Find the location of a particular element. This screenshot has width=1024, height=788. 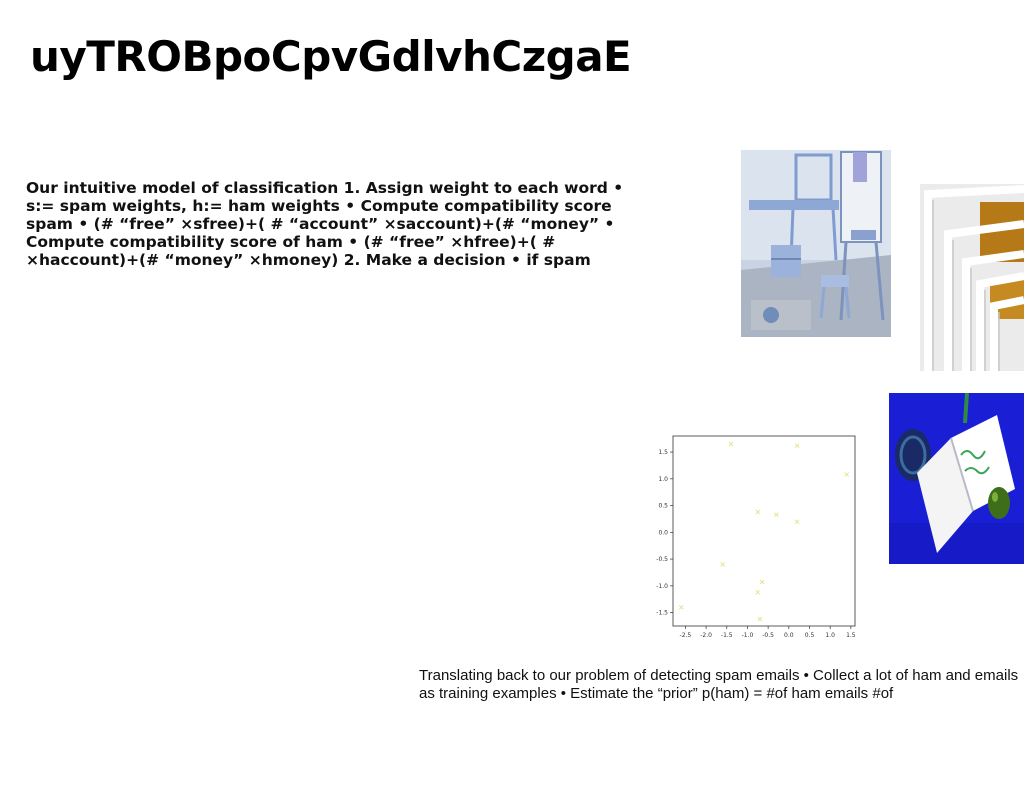

x-tick-label: -1.0 is located at coordinates (748, 635).